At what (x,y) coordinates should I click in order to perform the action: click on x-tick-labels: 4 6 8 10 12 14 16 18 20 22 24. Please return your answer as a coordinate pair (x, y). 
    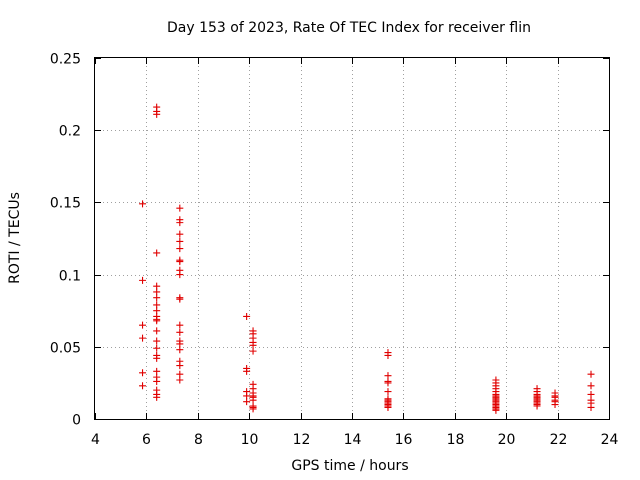
    Looking at the image, I should click on (354, 440).